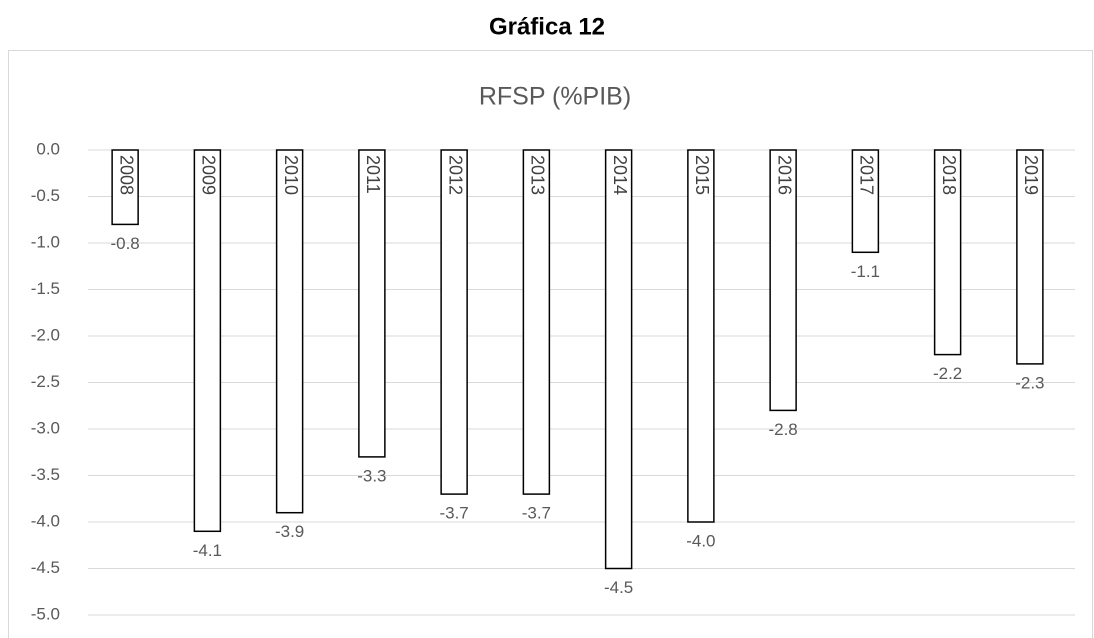 The image size is (1094, 638). What do you see at coordinates (618, 587) in the screenshot?
I see `value-label: -4.5` at bounding box center [618, 587].